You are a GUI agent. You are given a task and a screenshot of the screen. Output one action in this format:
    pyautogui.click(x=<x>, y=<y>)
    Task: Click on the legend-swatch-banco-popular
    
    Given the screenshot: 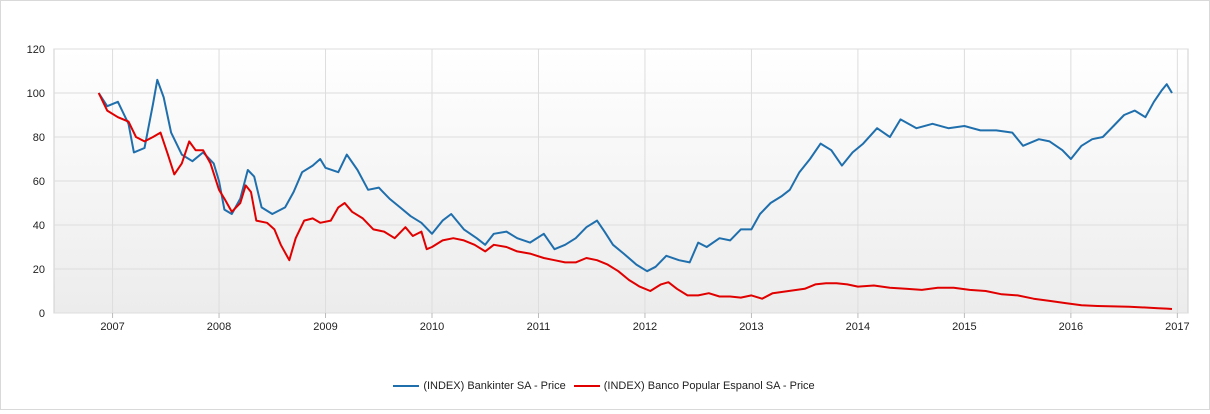 What is the action you would take?
    pyautogui.click(x=586, y=386)
    